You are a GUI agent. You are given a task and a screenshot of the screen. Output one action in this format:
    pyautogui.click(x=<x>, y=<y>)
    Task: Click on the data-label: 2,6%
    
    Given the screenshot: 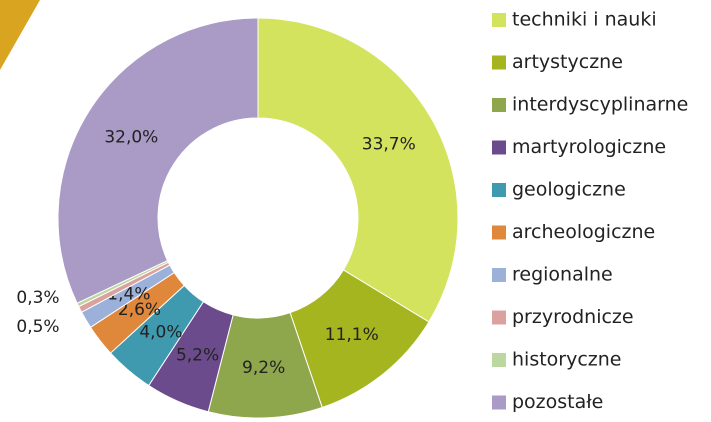 What is the action you would take?
    pyautogui.click(x=139, y=310)
    